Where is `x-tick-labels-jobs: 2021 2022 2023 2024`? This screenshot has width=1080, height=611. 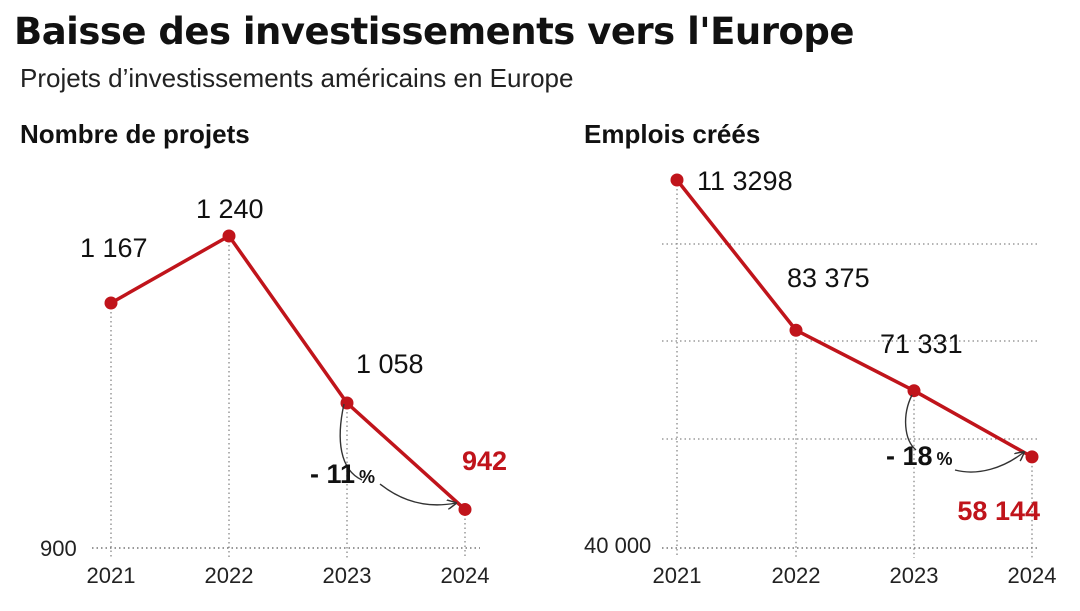
x-tick-labels-jobs: 2021 2022 2023 2024 is located at coordinates (855, 575).